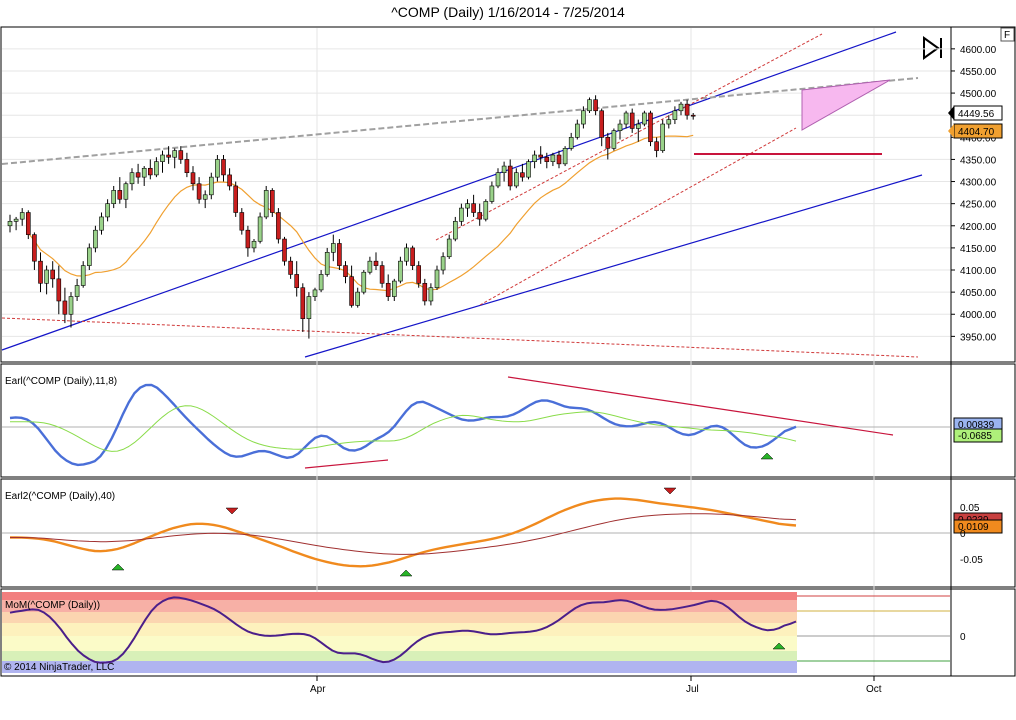  I want to click on earl2-tick-0: 0, so click(963, 534).